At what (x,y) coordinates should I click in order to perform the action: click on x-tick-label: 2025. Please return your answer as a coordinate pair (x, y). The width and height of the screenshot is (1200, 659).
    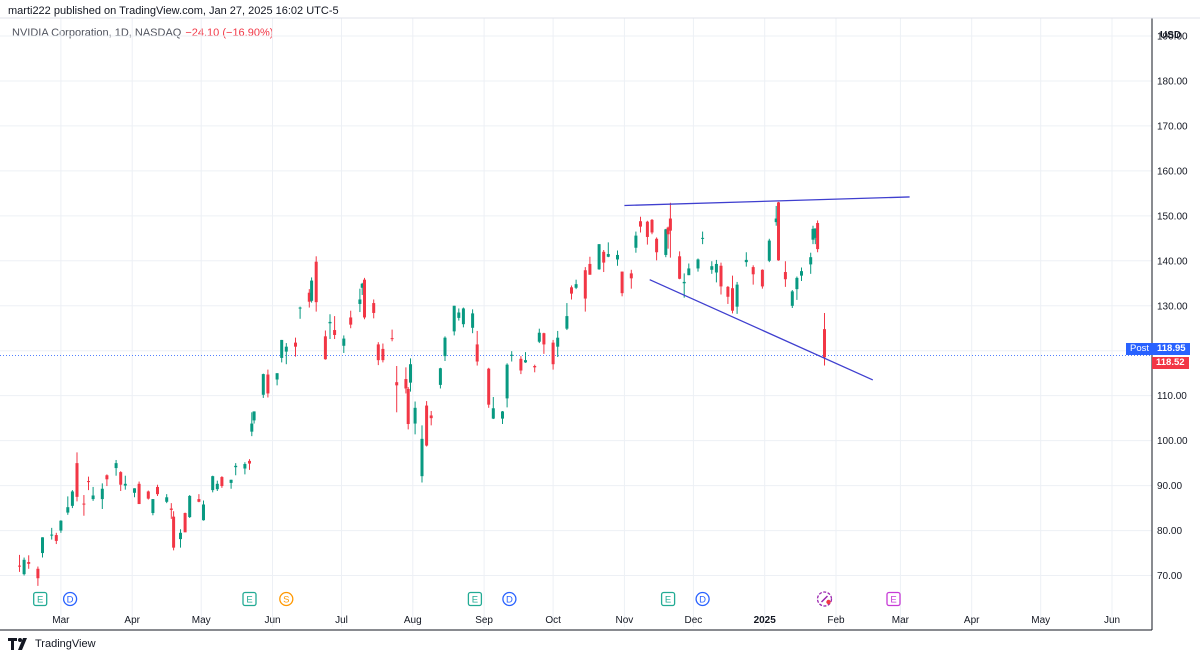
    Looking at the image, I should click on (765, 620).